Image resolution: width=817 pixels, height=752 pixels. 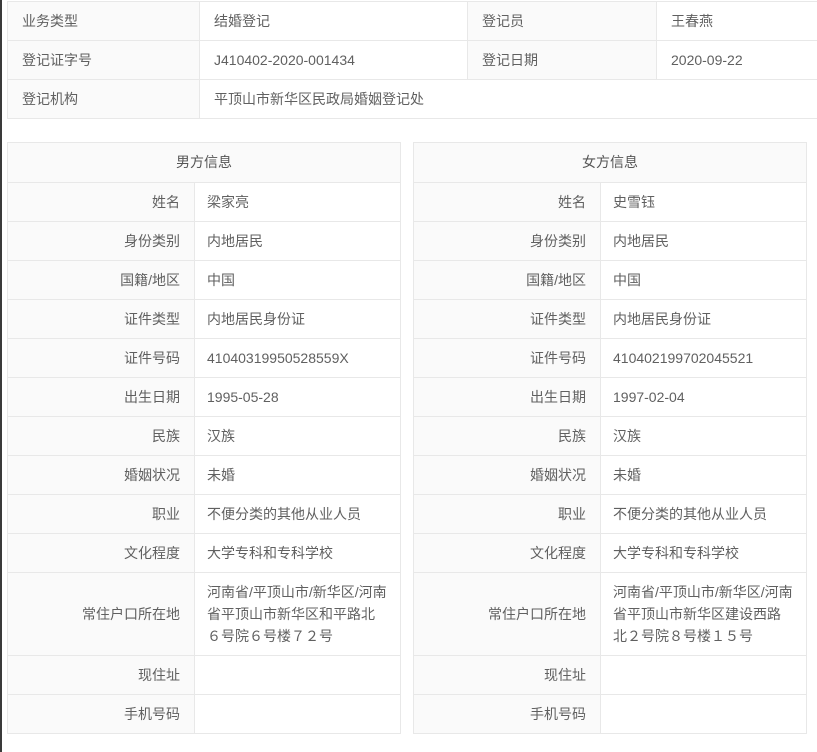 I want to click on summary-label-business-type: 业务类型, so click(x=103, y=21).